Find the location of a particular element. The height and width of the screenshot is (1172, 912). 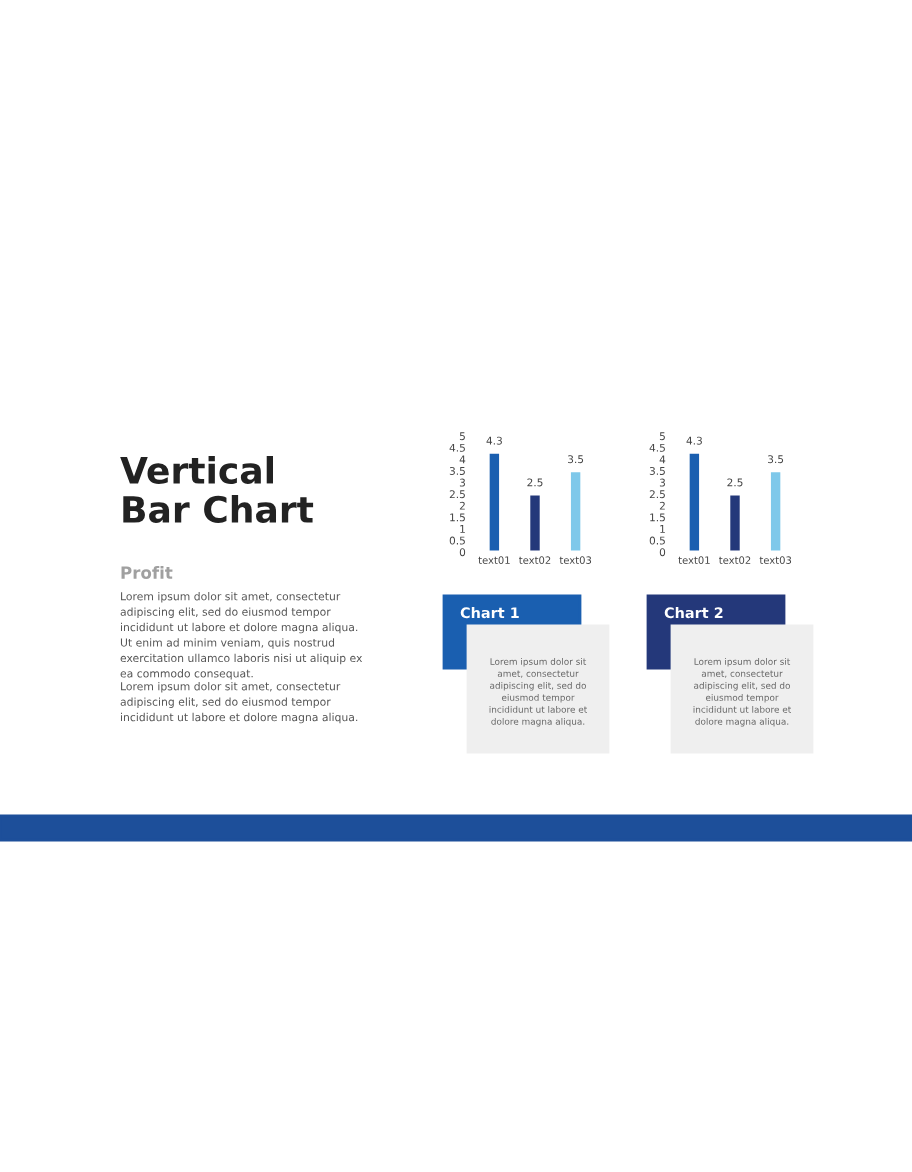

text: Profit is located at coordinates (147, 572).